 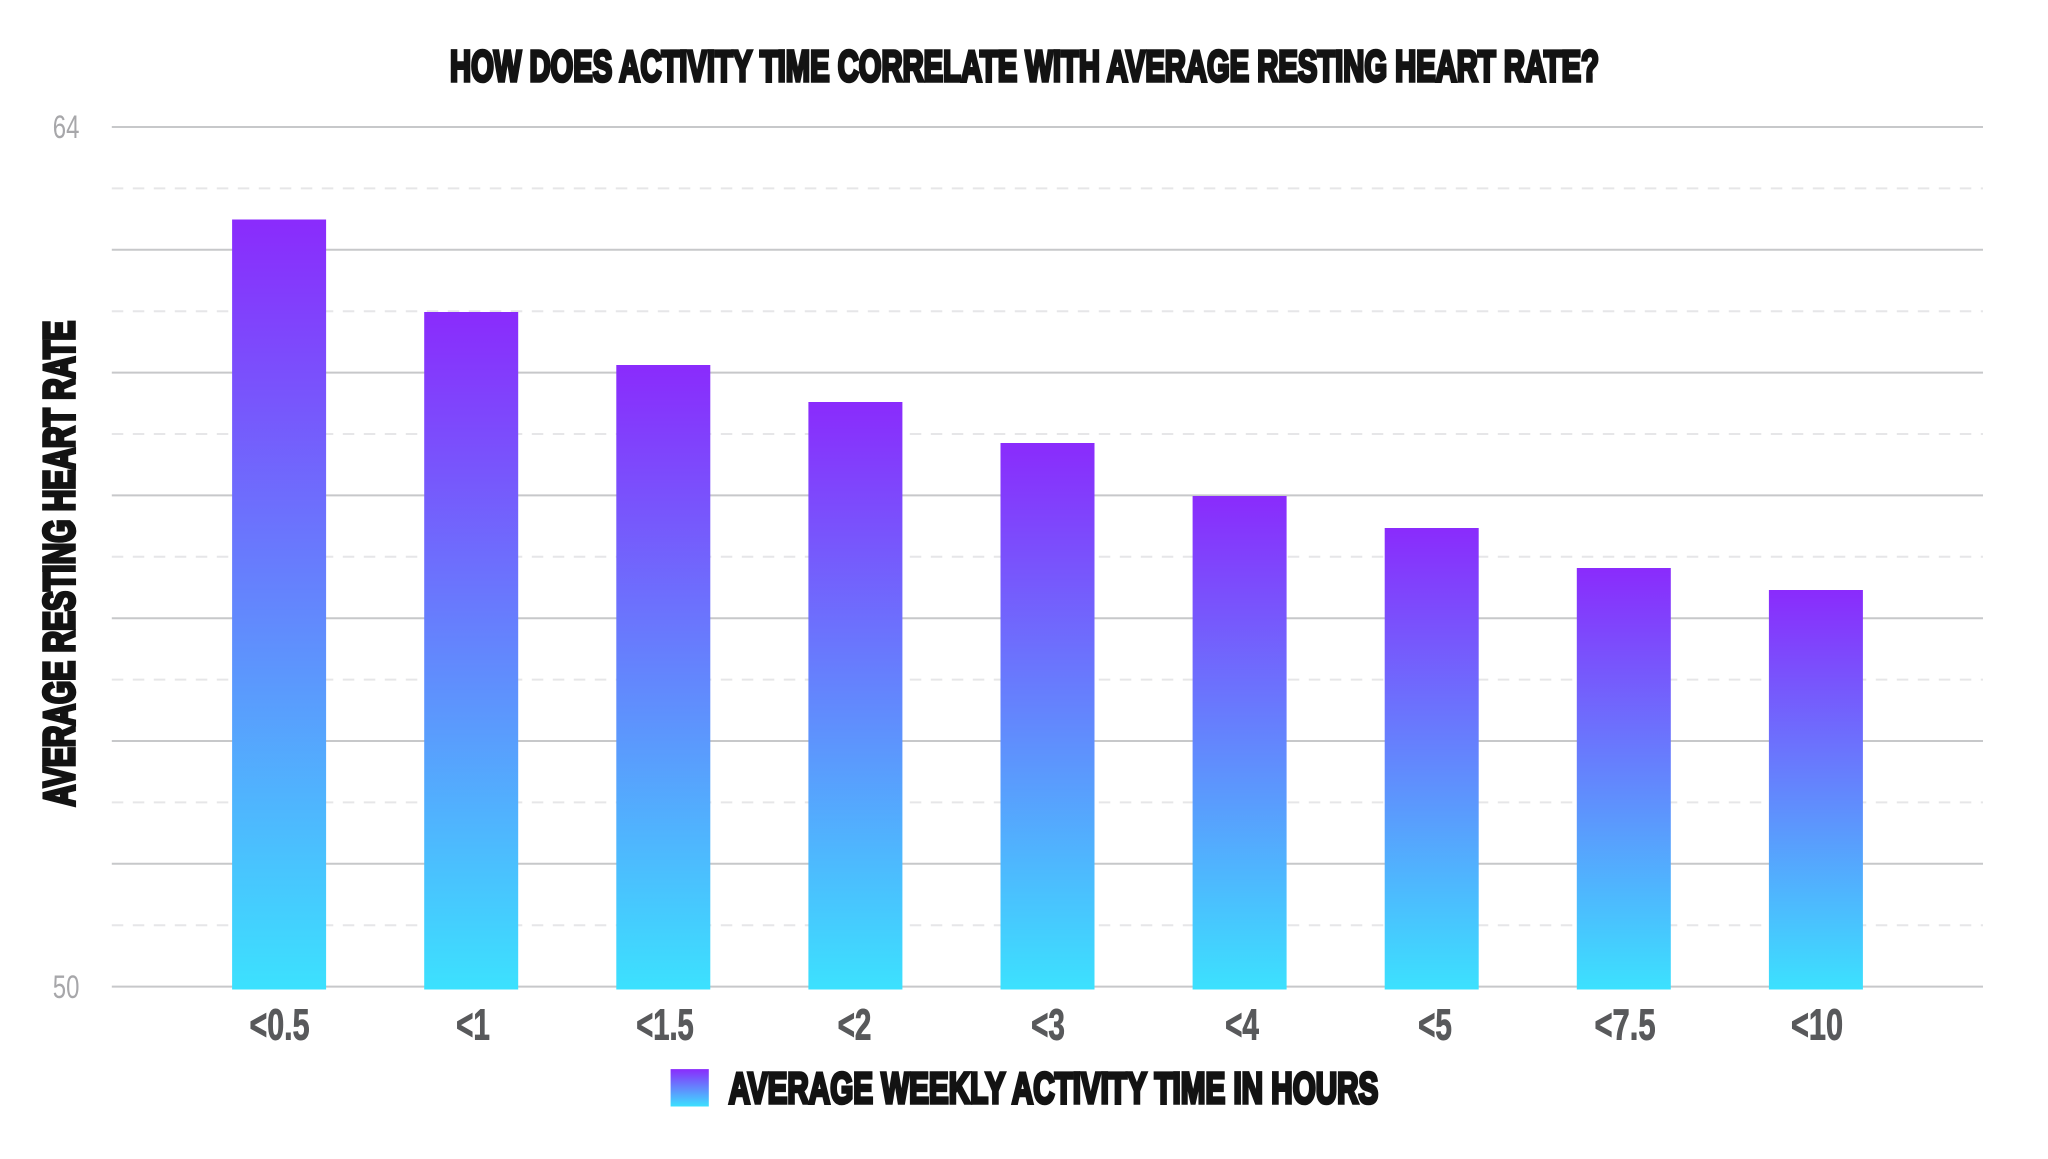 I want to click on svg-text: <2, so click(x=855, y=1025).